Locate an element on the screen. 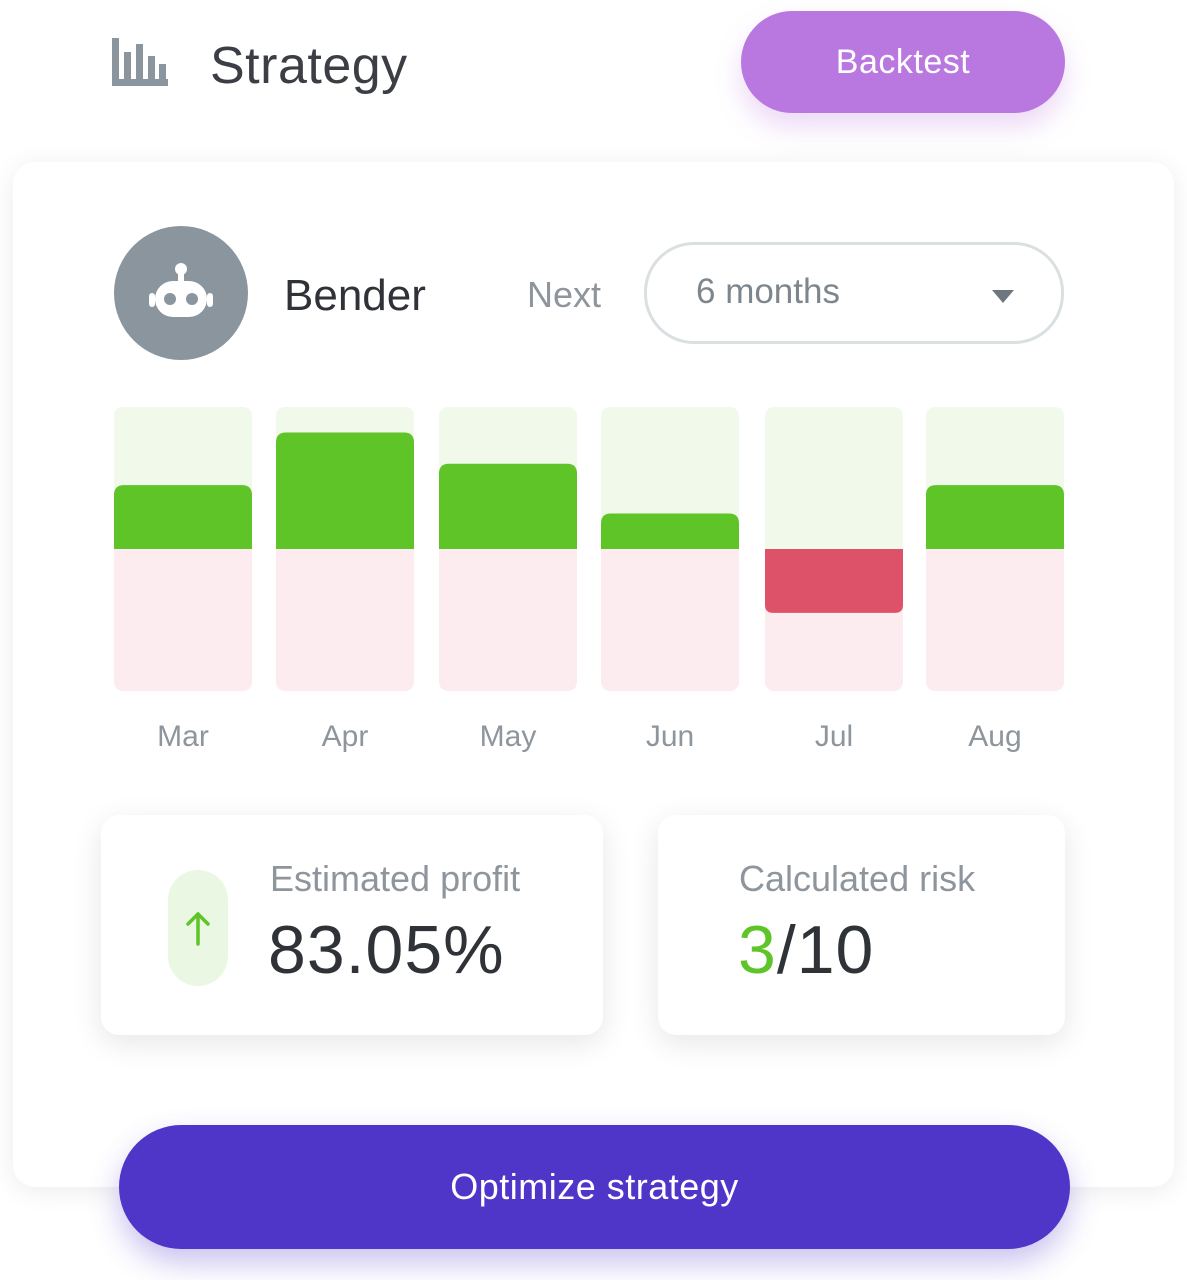 The height and width of the screenshot is (1280, 1187). bar-track-negative-mar is located at coordinates (183, 620).